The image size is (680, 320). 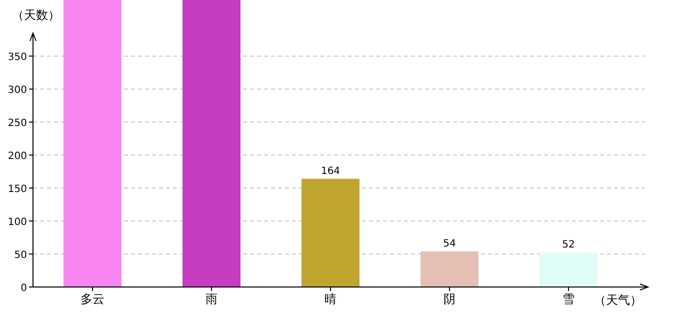 I want to click on x-tick-label: 多云, so click(x=92, y=299).